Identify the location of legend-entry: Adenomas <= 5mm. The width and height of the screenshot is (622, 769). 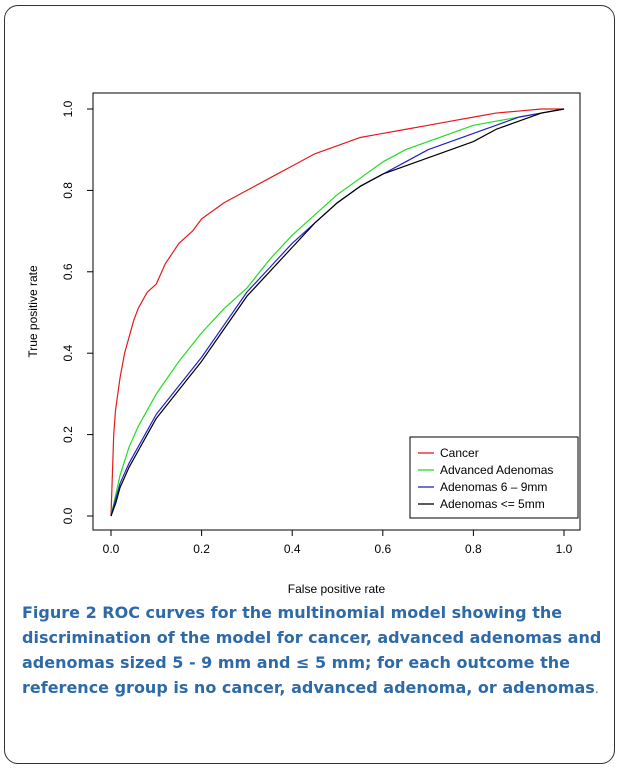
(492, 504).